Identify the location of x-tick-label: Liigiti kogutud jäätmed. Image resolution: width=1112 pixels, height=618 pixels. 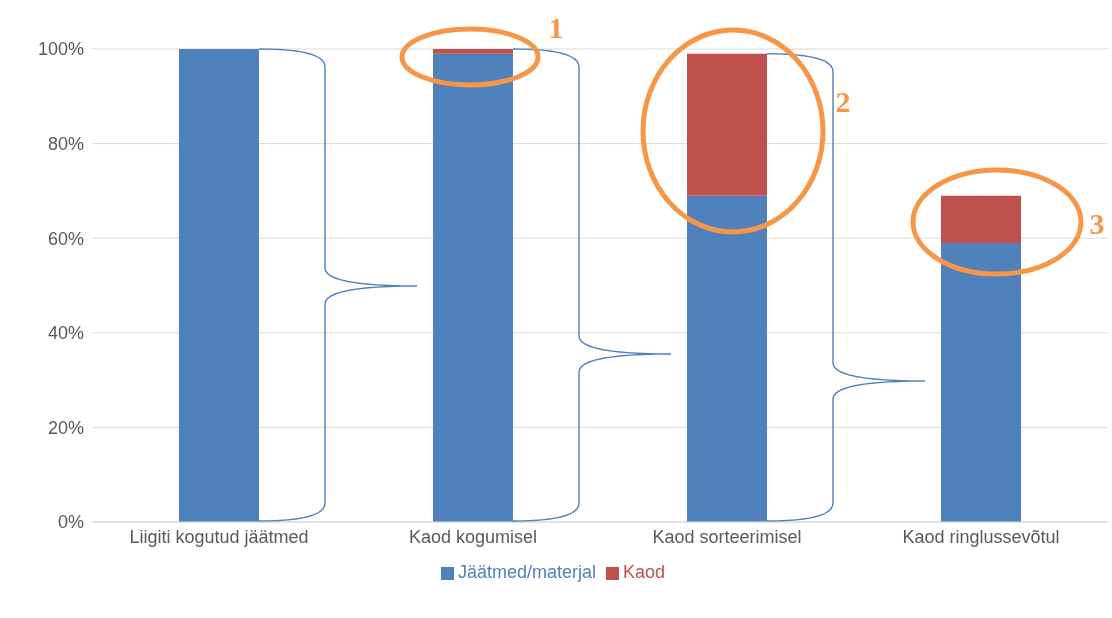
(219, 536).